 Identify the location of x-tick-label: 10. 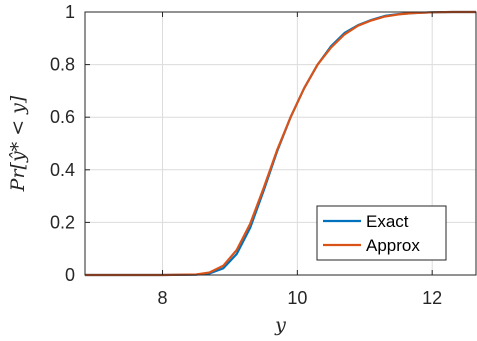
(297, 298).